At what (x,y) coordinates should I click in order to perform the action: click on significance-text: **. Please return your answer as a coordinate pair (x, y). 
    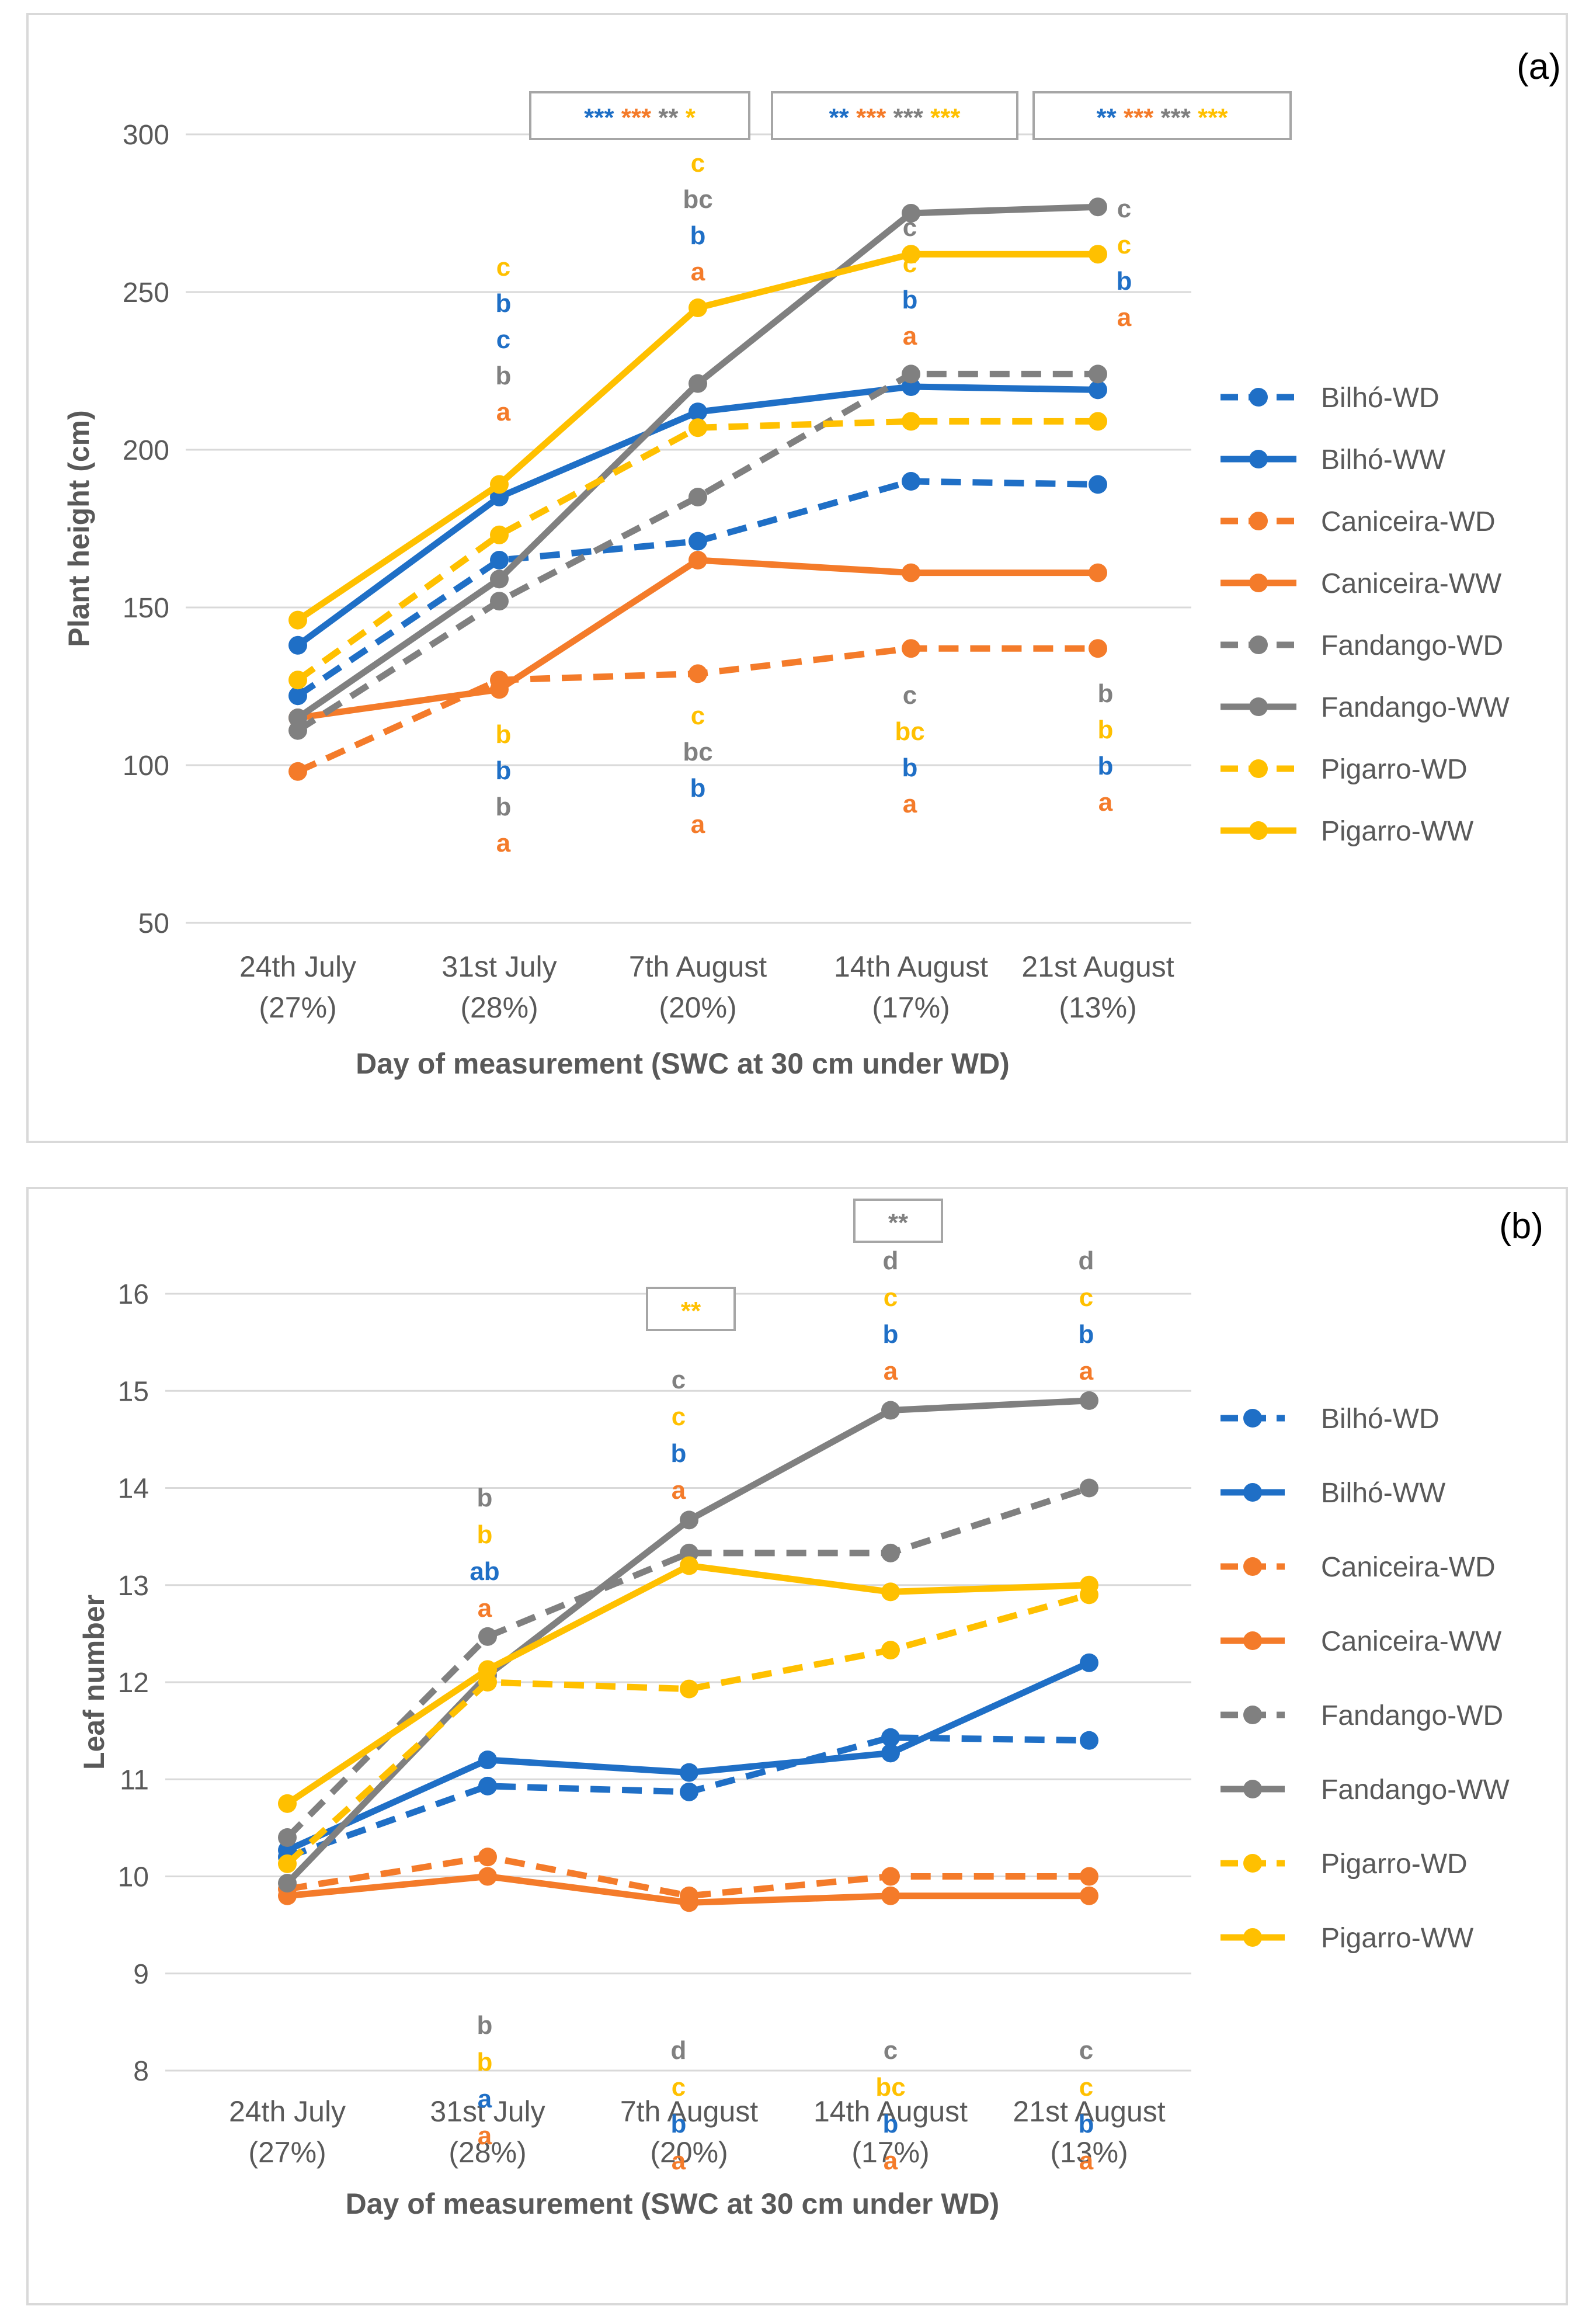
    Looking at the image, I should click on (898, 1222).